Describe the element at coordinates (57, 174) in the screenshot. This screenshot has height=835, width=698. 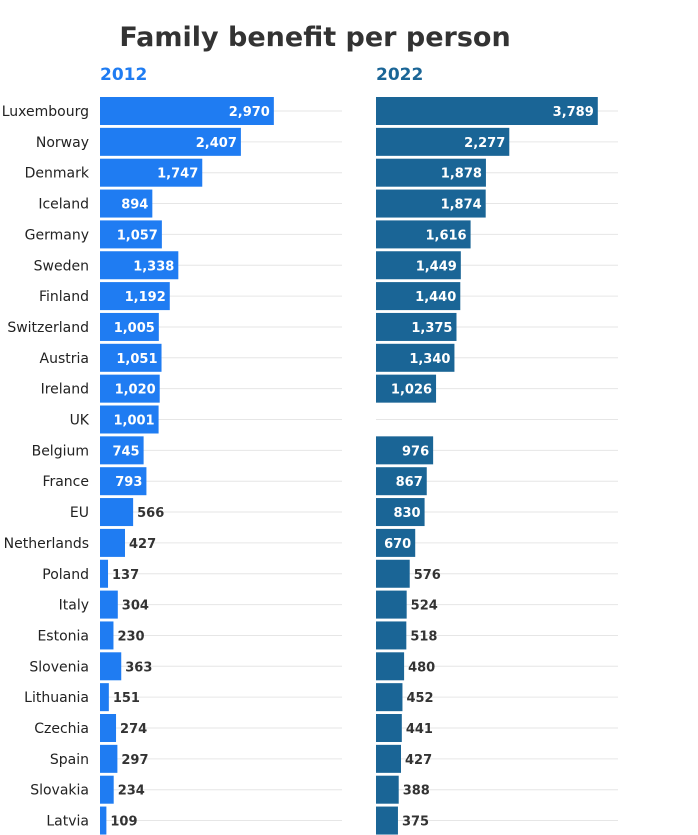
I see `country-label: Denmark` at that location.